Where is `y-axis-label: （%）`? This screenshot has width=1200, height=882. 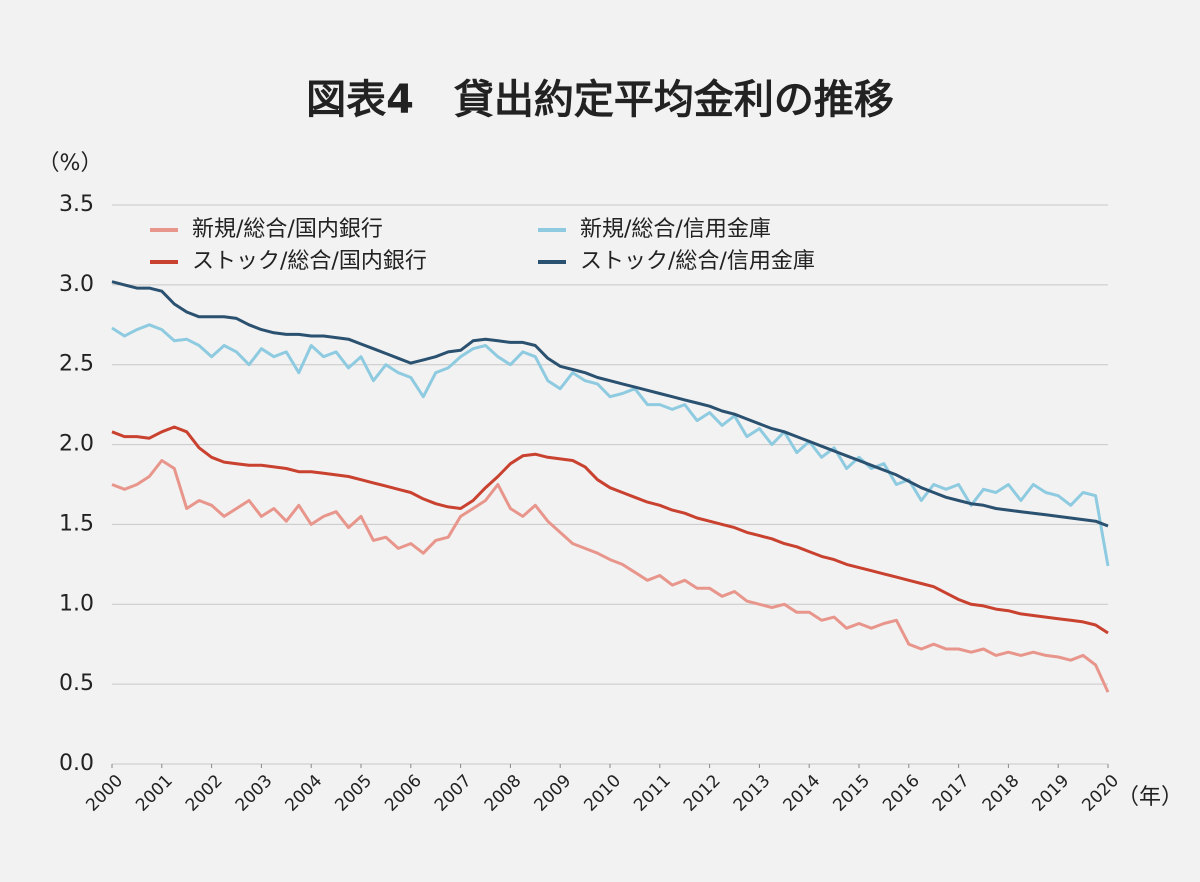
y-axis-label: （%） is located at coordinates (70, 163).